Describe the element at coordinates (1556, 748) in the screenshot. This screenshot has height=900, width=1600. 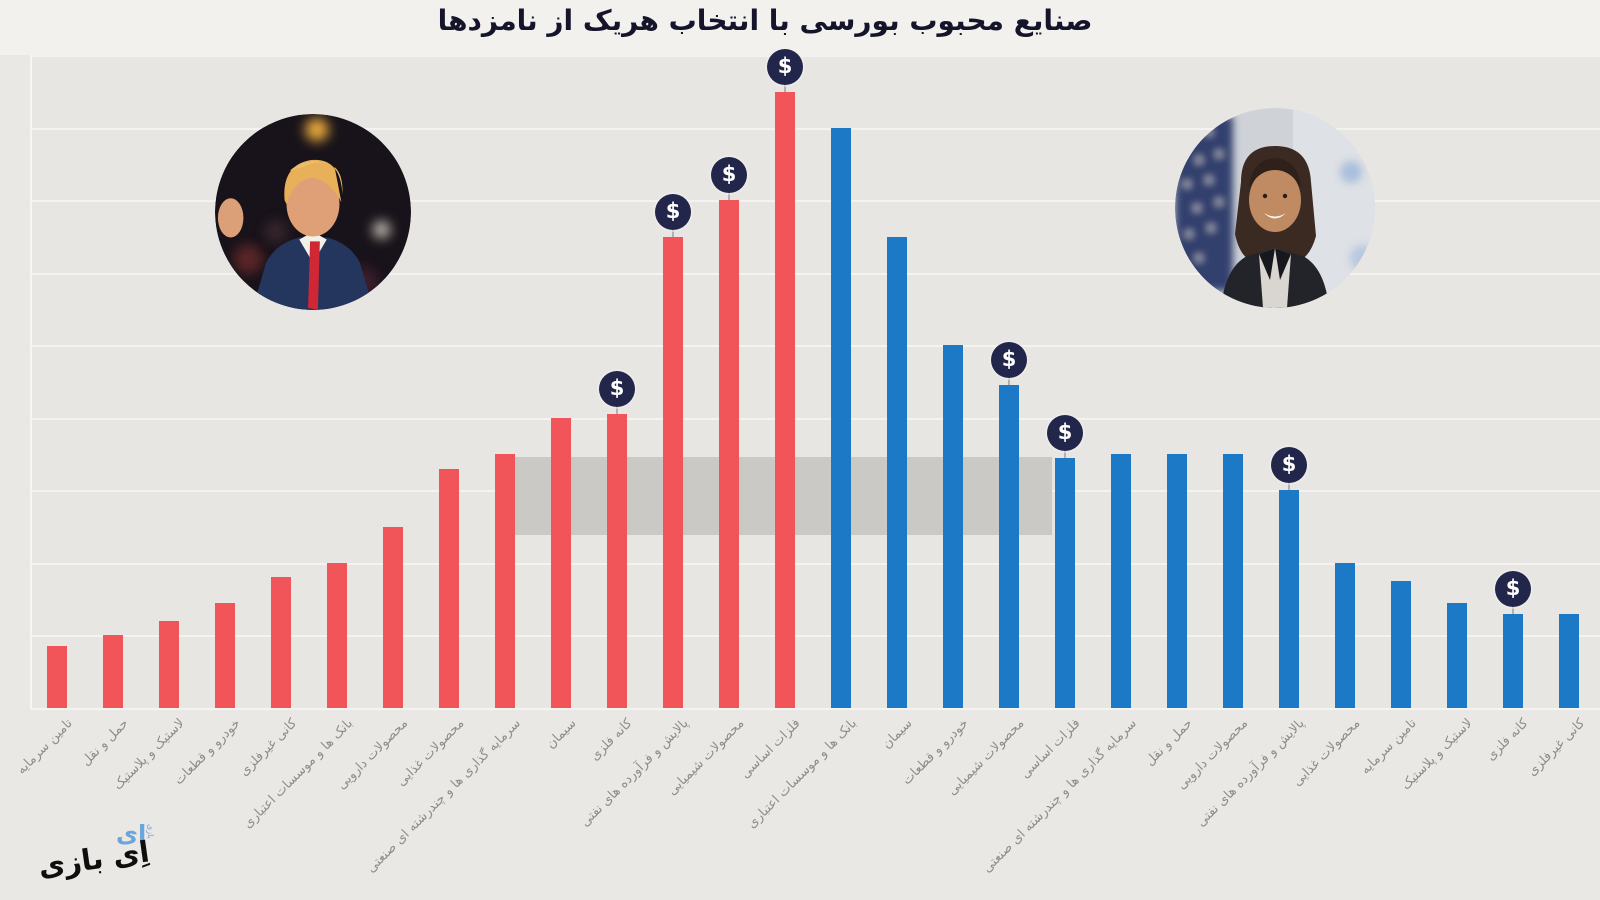
I see `x-axis-label: کانی غیرفلزی` at that location.